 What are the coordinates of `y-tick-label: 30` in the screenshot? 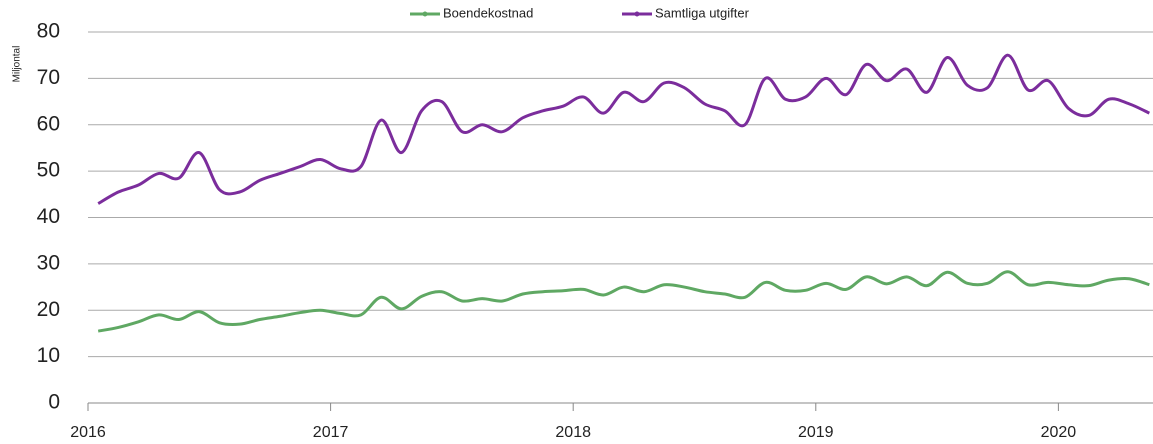 It's located at (48, 262).